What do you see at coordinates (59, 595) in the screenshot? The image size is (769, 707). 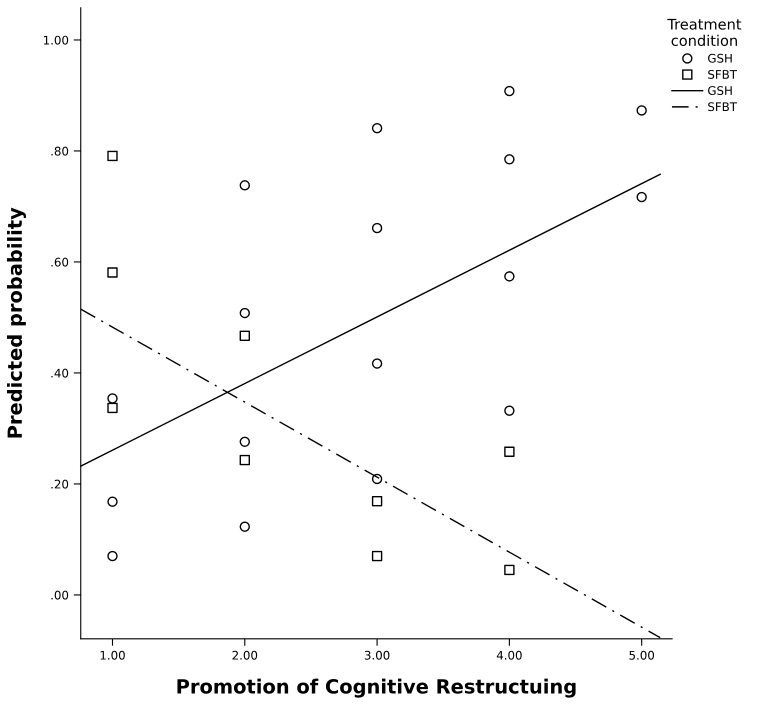 I see `y-tick-label: .00` at bounding box center [59, 595].